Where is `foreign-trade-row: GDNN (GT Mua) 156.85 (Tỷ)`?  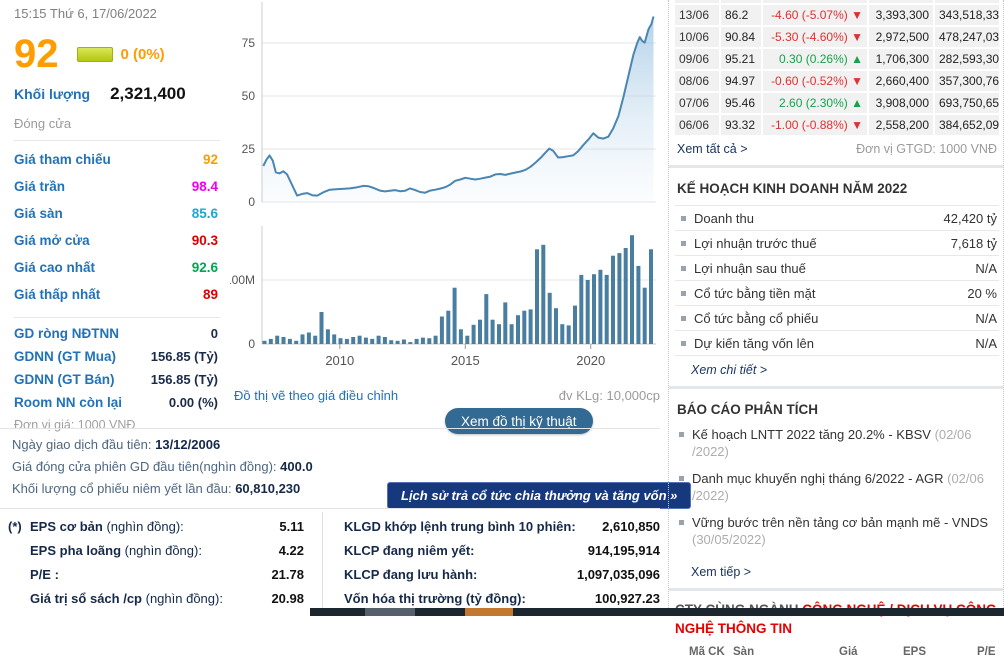 foreign-trade-row: GDNN (GT Mua) 156.85 (Tỷ) is located at coordinates (122, 356).